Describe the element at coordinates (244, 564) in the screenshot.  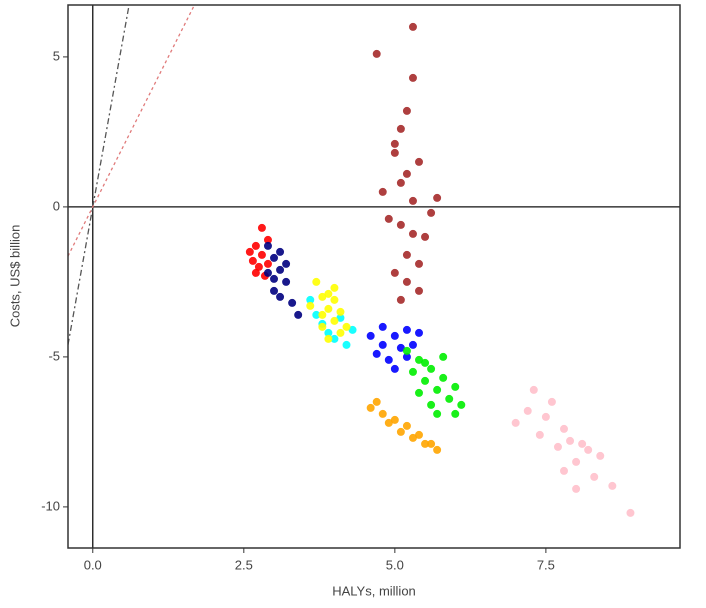
I see `x-tick-label: 2.5` at that location.